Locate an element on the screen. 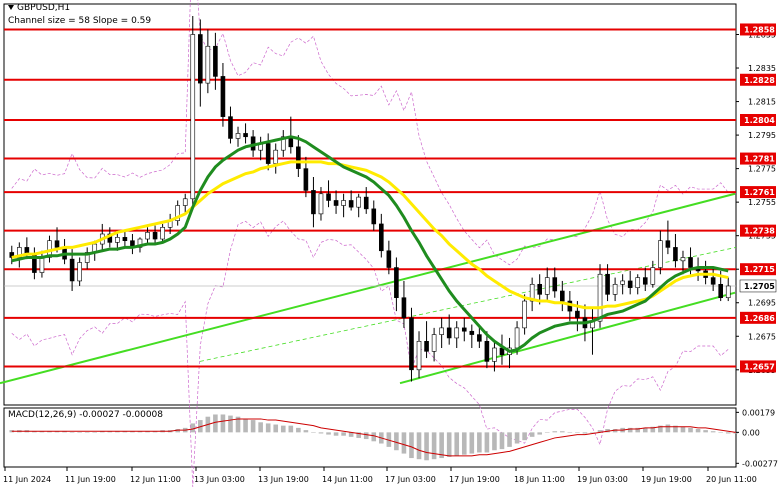  macd-tick-label: -0.00277 is located at coordinates (760, 463).